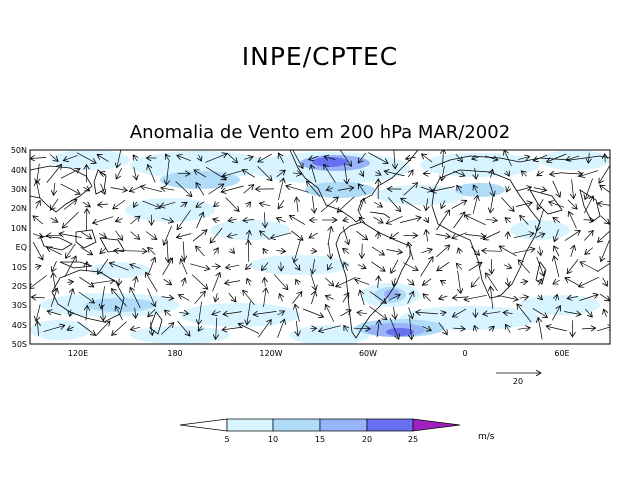 This screenshot has height=494, width=640. Describe the element at coordinates (320, 56) in the screenshot. I see `organization-title: INPE/CPTEC` at that location.